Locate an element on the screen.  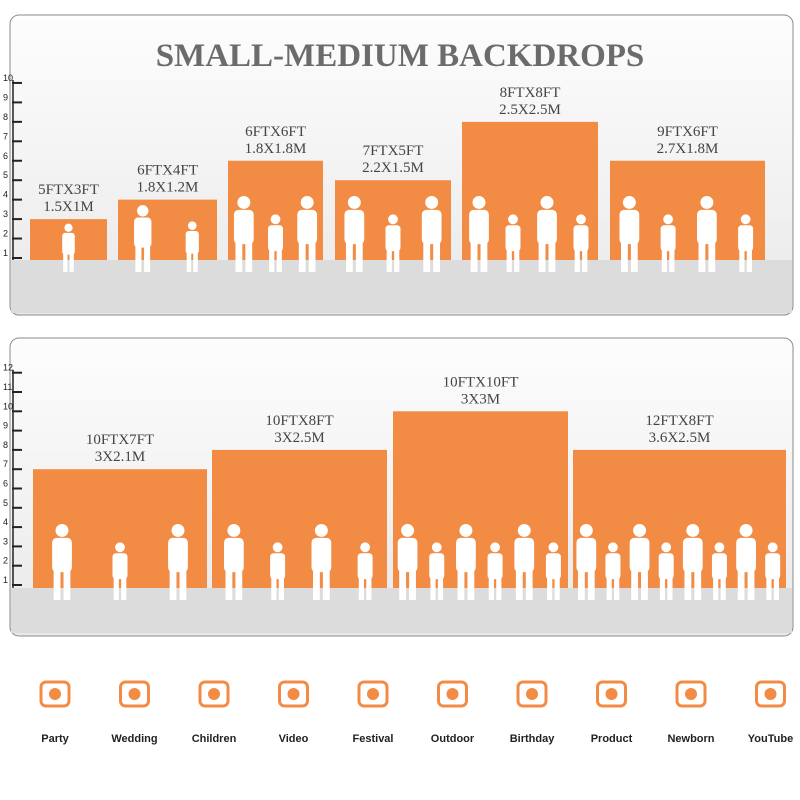
size-ft: 8FTX8FT is located at coordinates (530, 93).